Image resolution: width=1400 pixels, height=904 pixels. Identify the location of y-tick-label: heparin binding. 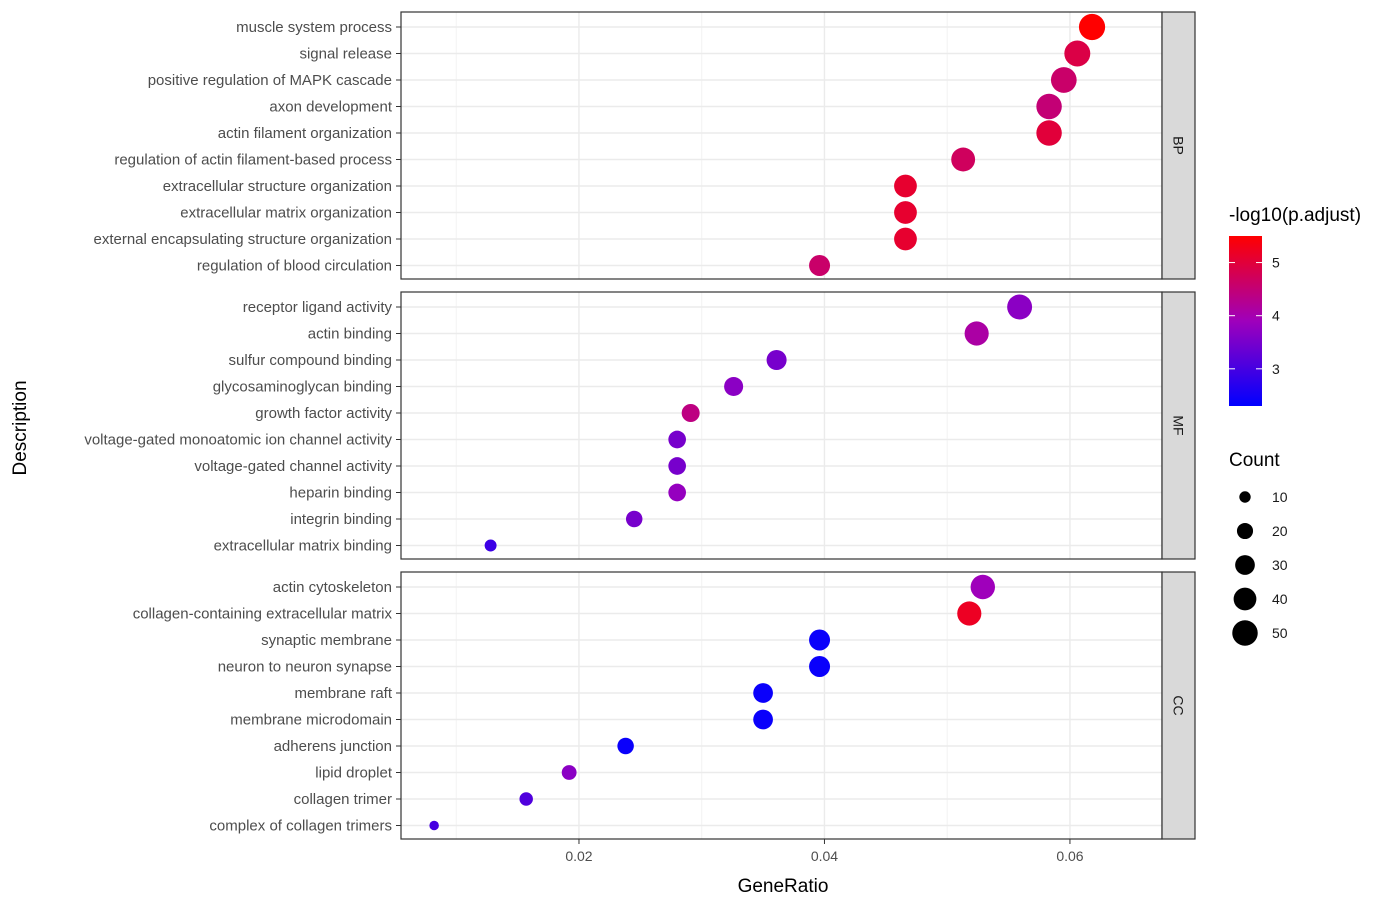
(340, 493).